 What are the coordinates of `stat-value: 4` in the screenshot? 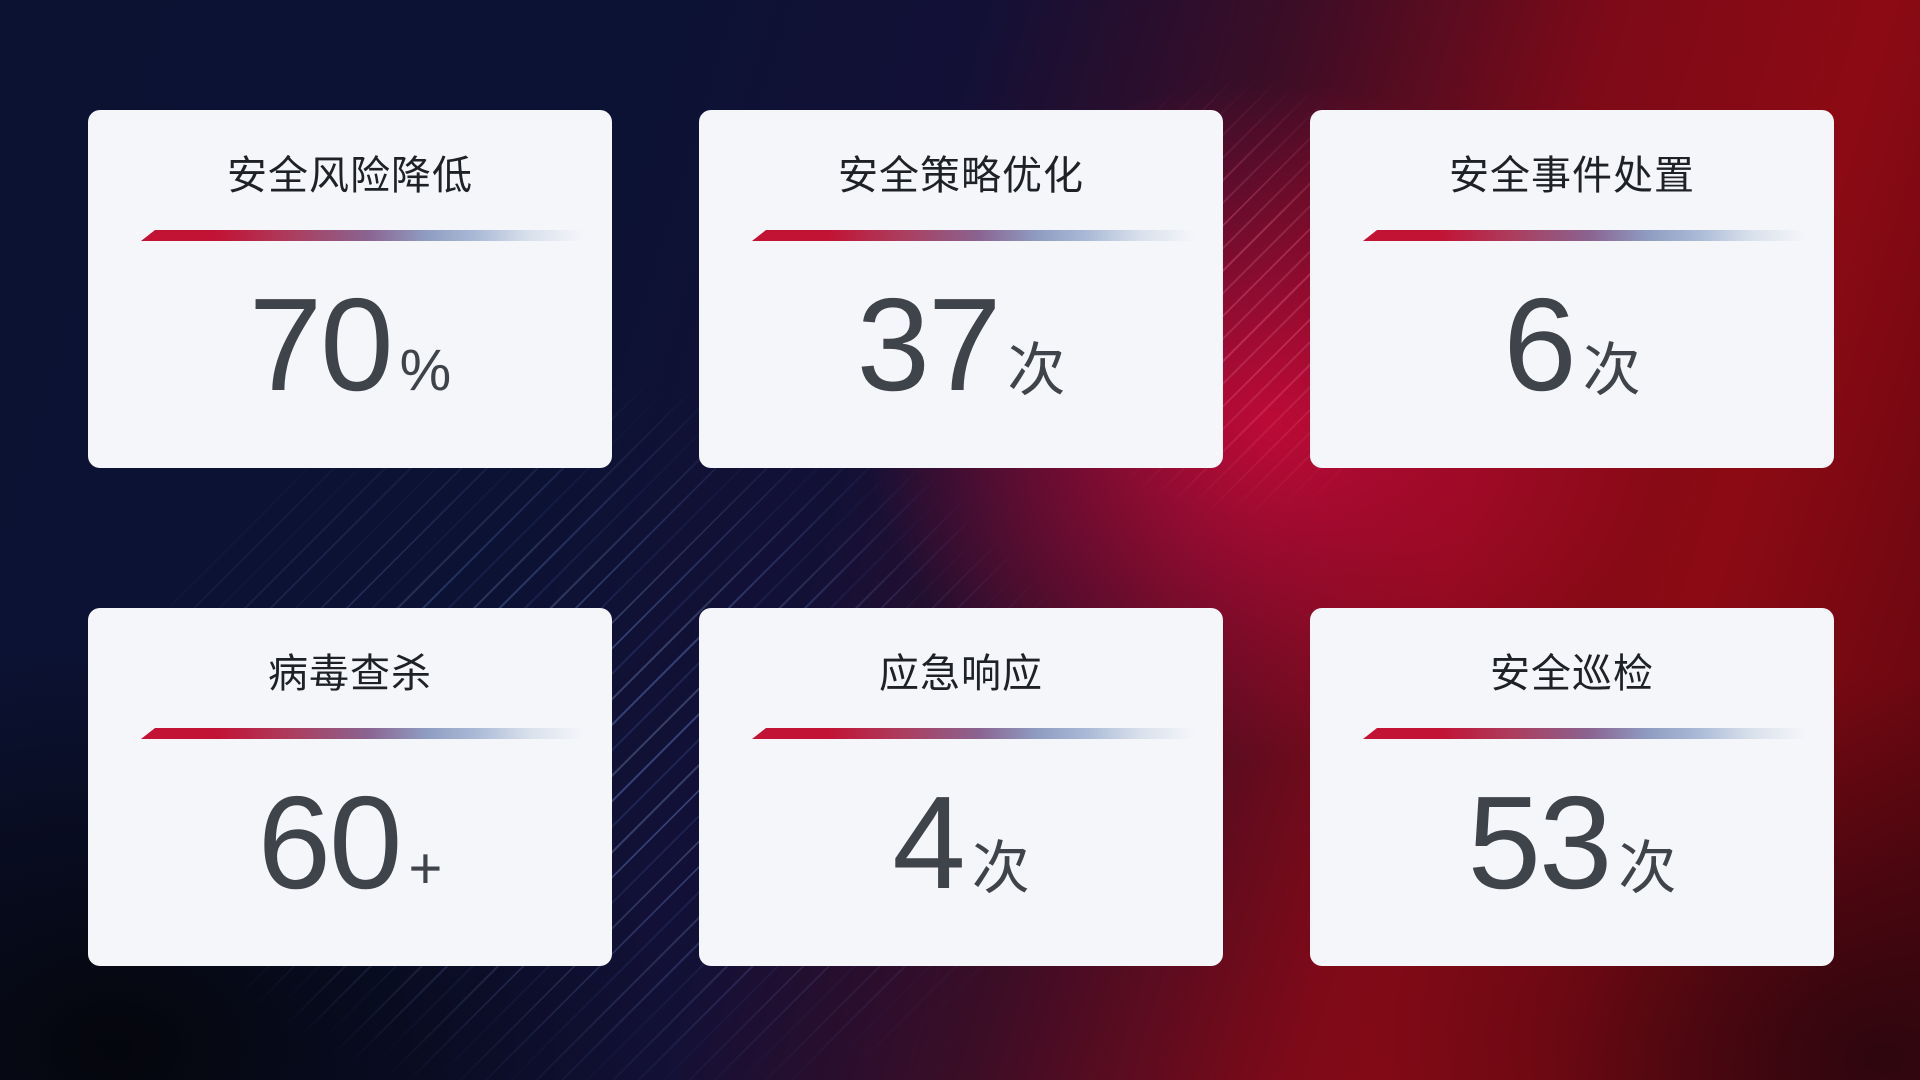 It's located at (928, 842).